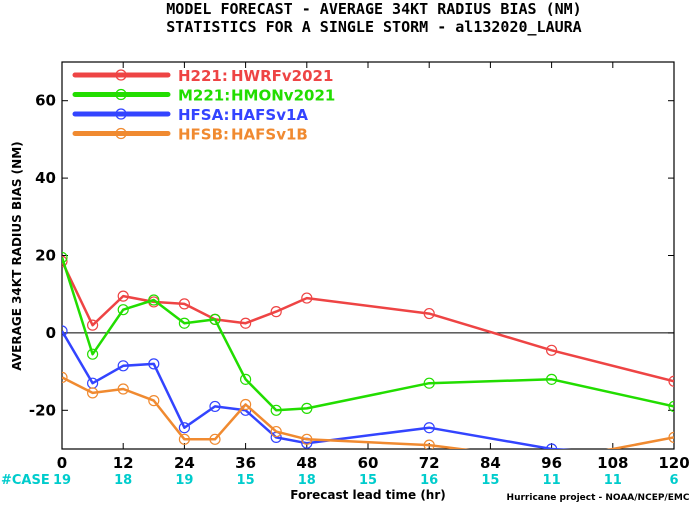  What do you see at coordinates (673, 480) in the screenshot?
I see `case-count: 6` at bounding box center [673, 480].